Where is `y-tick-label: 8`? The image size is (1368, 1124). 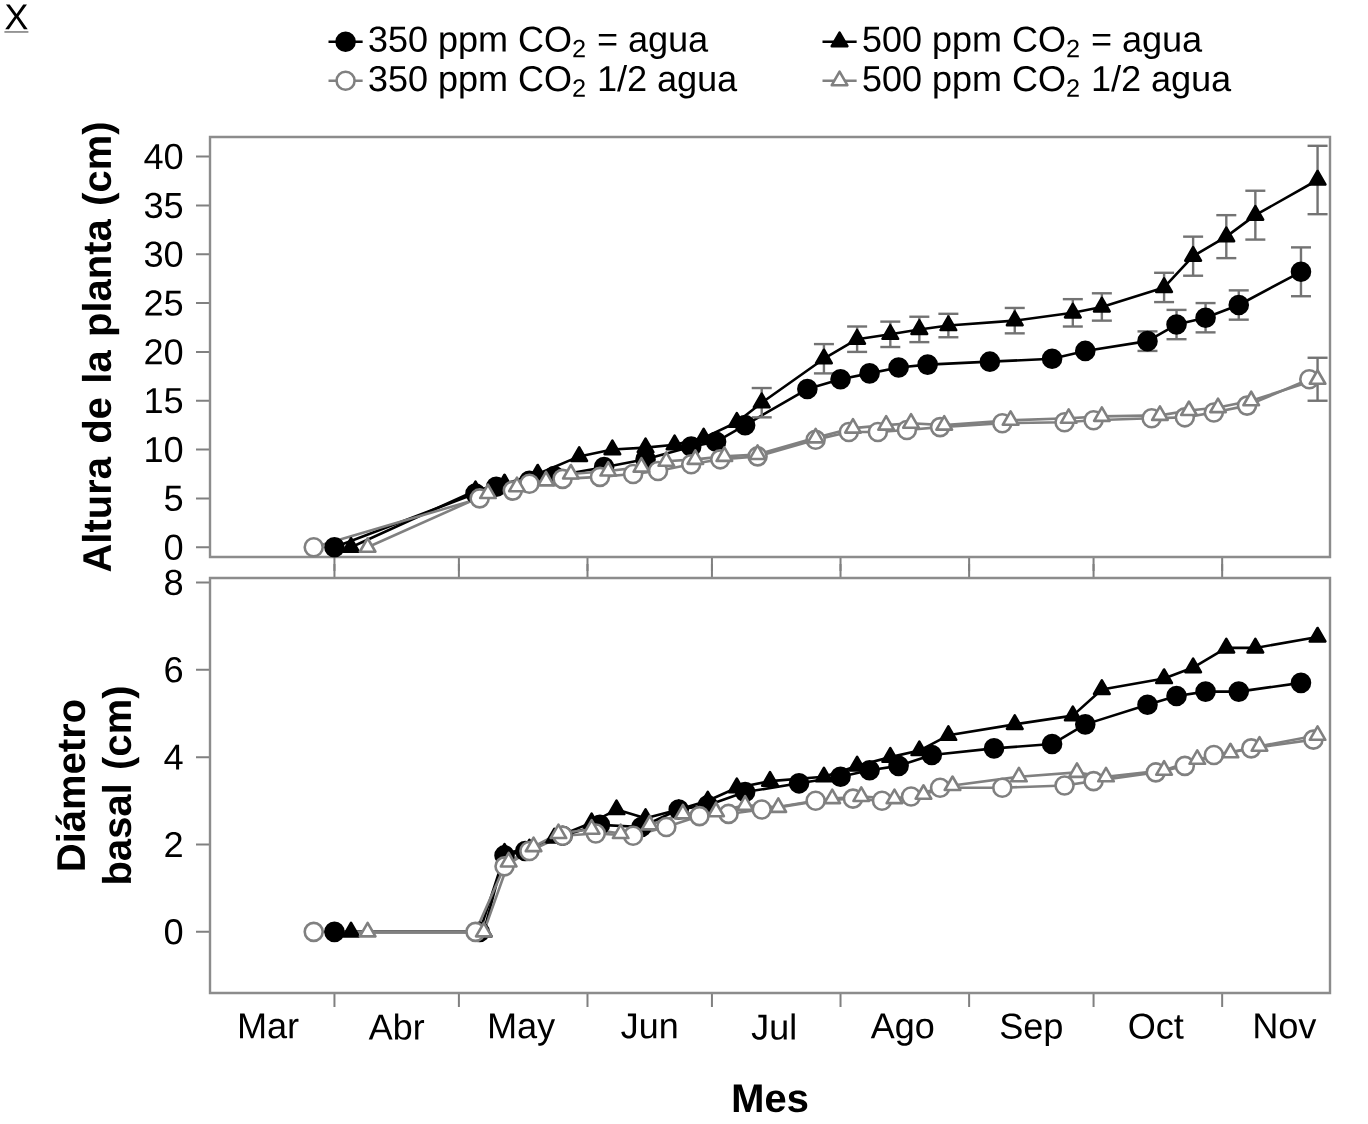 y-tick-label: 8 is located at coordinates (174, 582).